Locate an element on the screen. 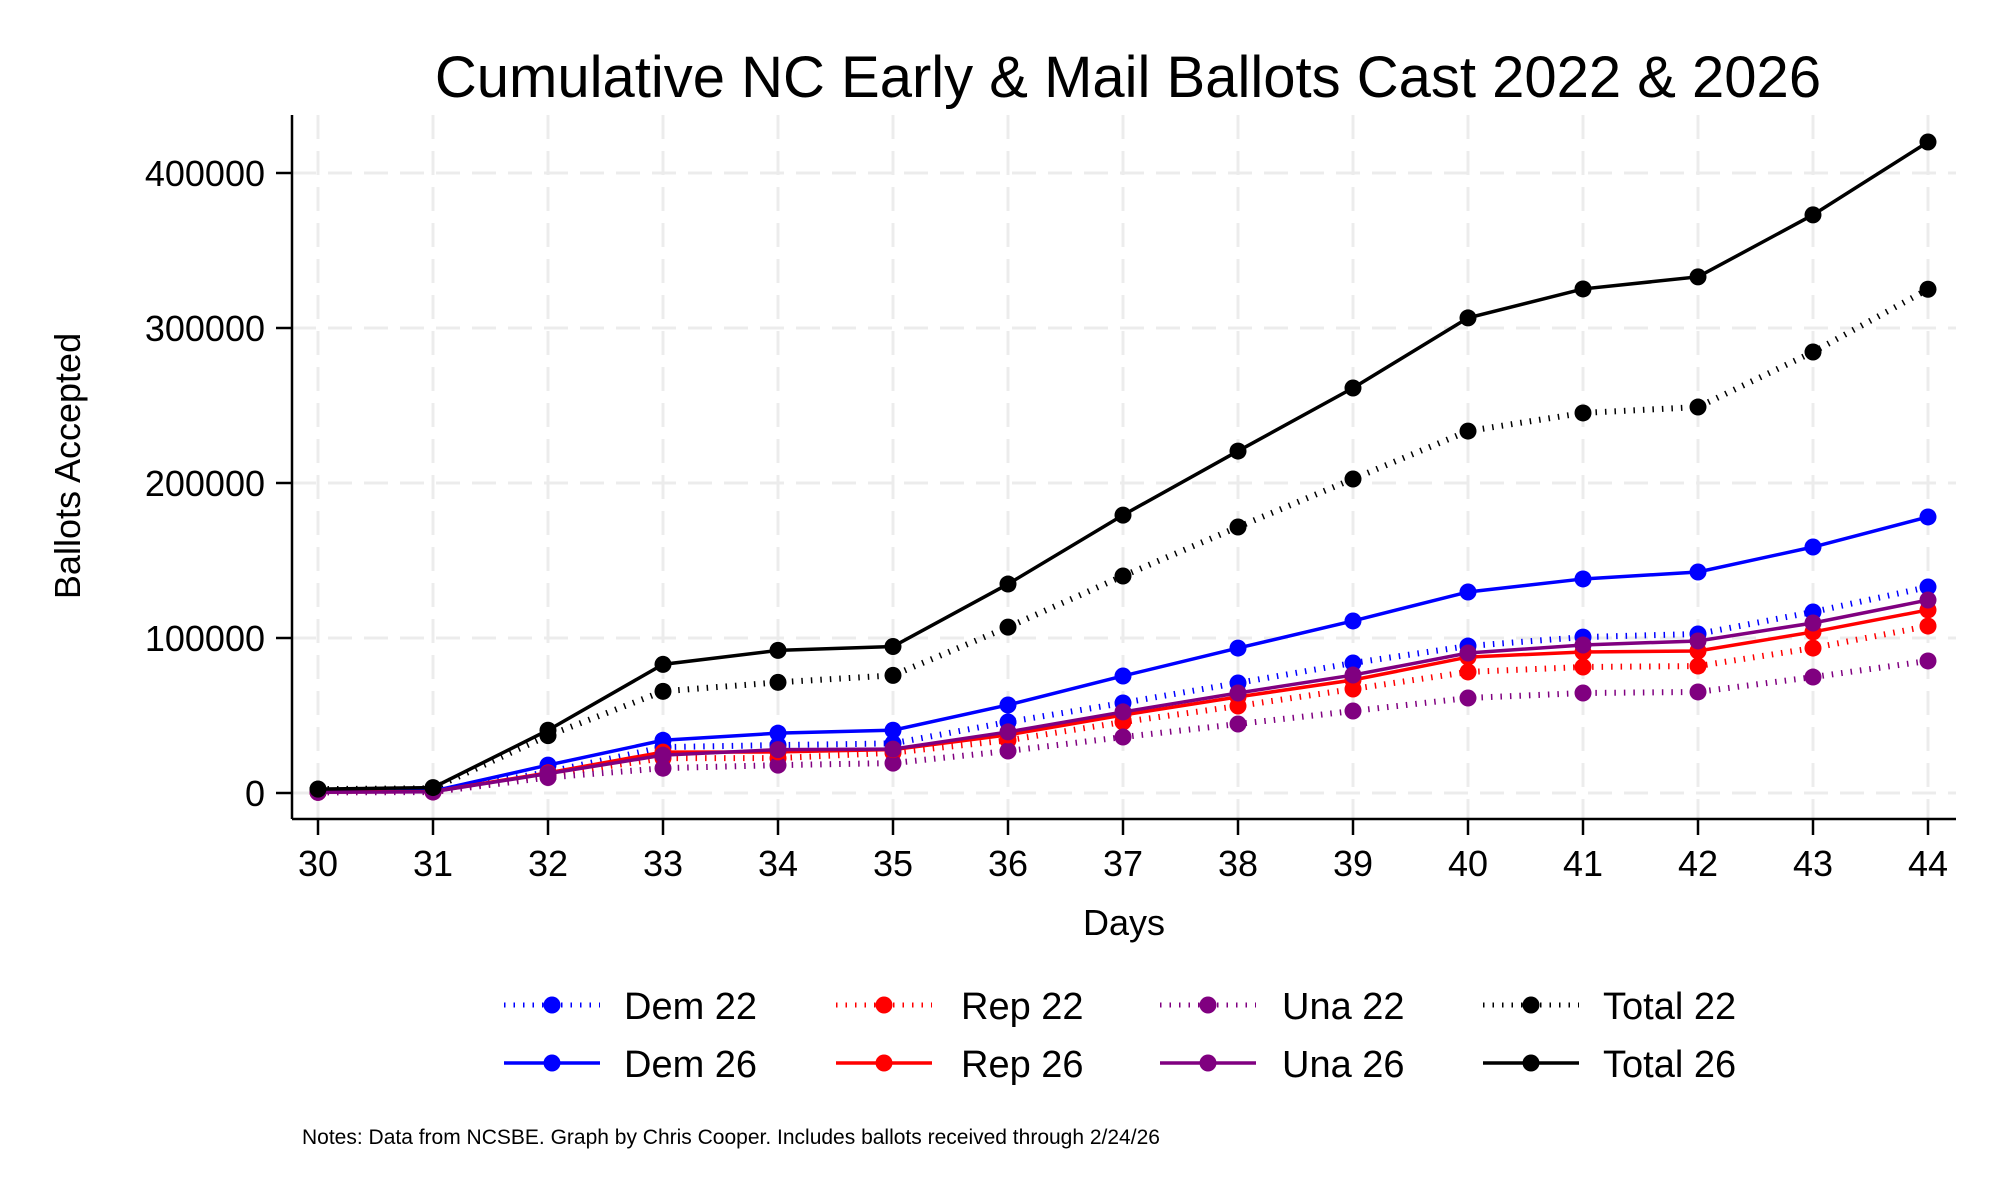 The width and height of the screenshot is (1999, 1199). x-tick-label: 33 is located at coordinates (663, 863).